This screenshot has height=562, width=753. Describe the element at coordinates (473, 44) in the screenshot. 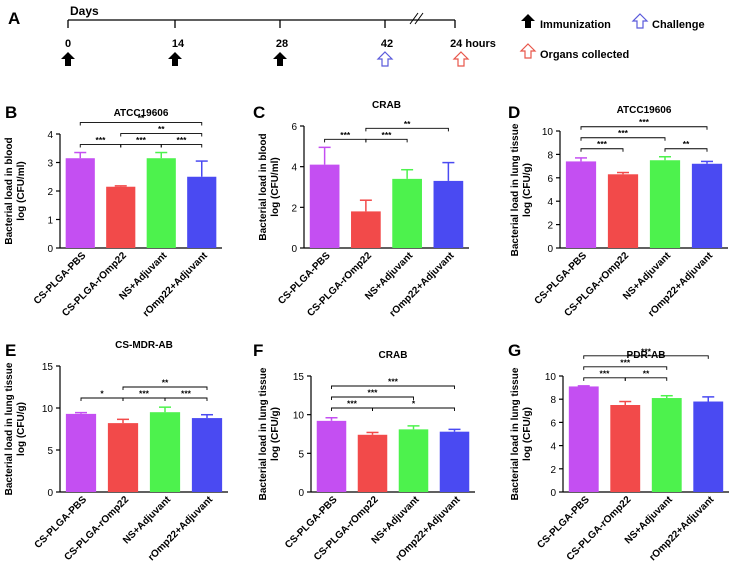

I see `timeline-label-24h: 24 hours` at that location.